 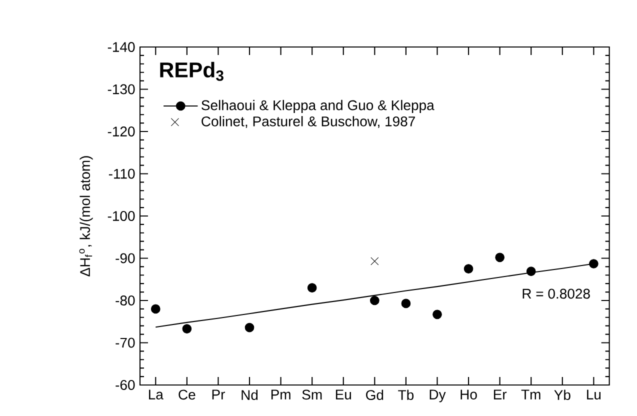 I want to click on y-tick-label: -70, so click(x=125, y=343).